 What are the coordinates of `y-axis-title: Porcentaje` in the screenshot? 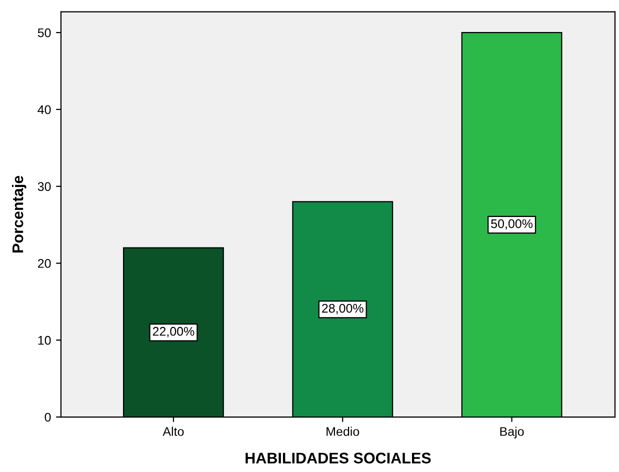 It's located at (19, 214).